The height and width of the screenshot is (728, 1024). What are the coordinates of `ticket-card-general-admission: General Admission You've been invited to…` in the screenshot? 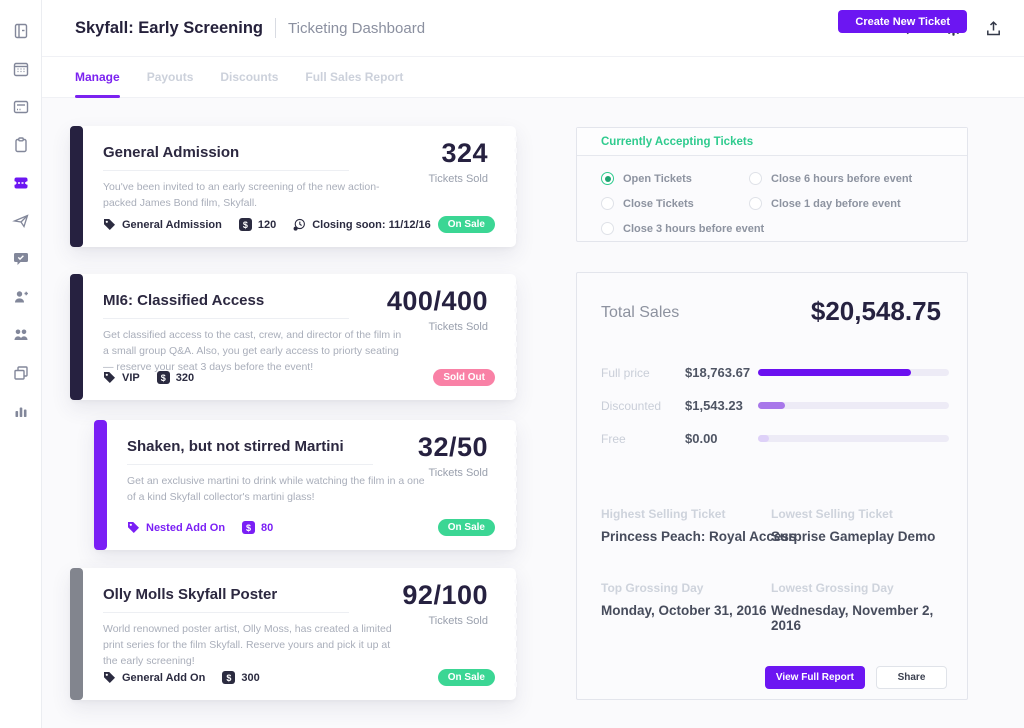 It's located at (293, 186).